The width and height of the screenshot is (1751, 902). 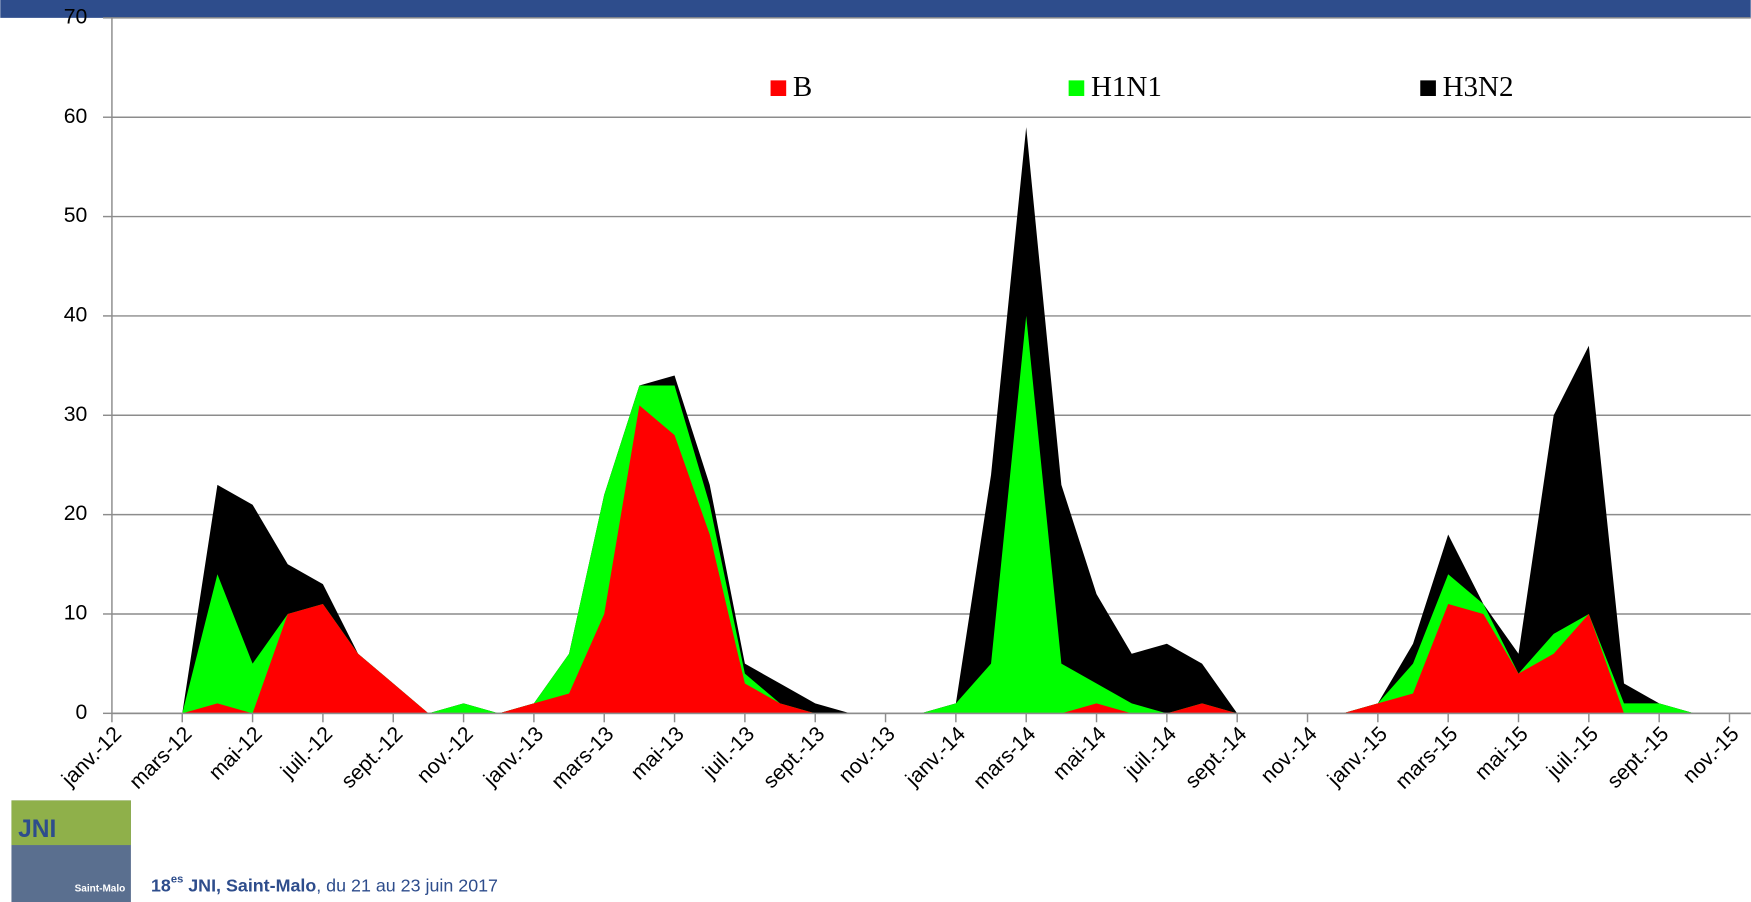 What do you see at coordinates (1478, 87) in the screenshot?
I see `legend-label: H3N2` at bounding box center [1478, 87].